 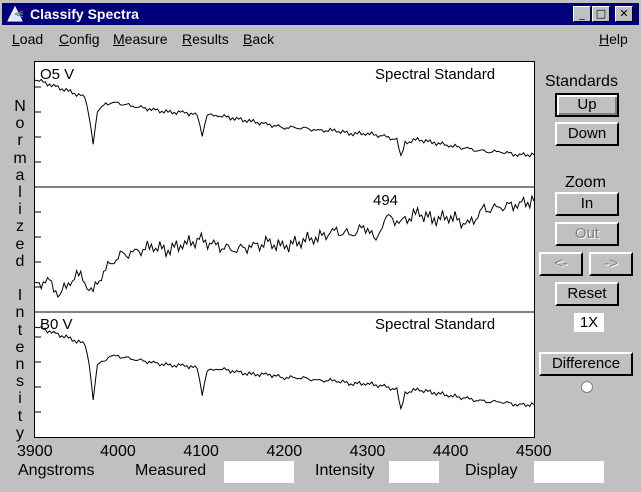 What do you see at coordinates (187, 39) in the screenshot?
I see `menu-results-accel: R` at bounding box center [187, 39].